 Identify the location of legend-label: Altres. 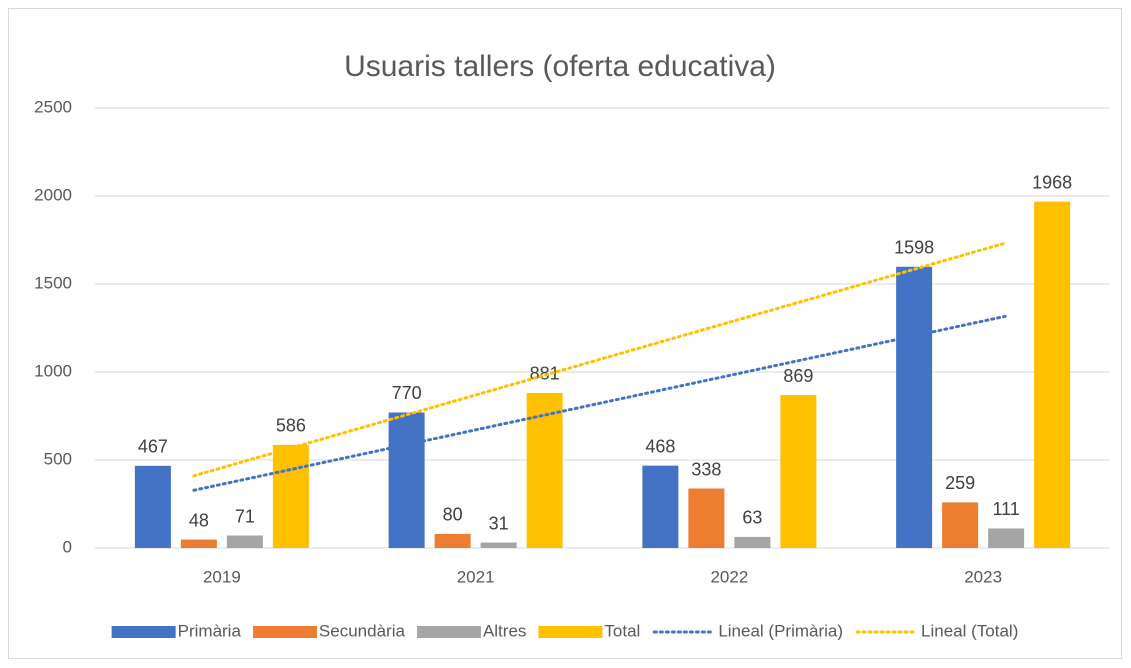
(504, 630).